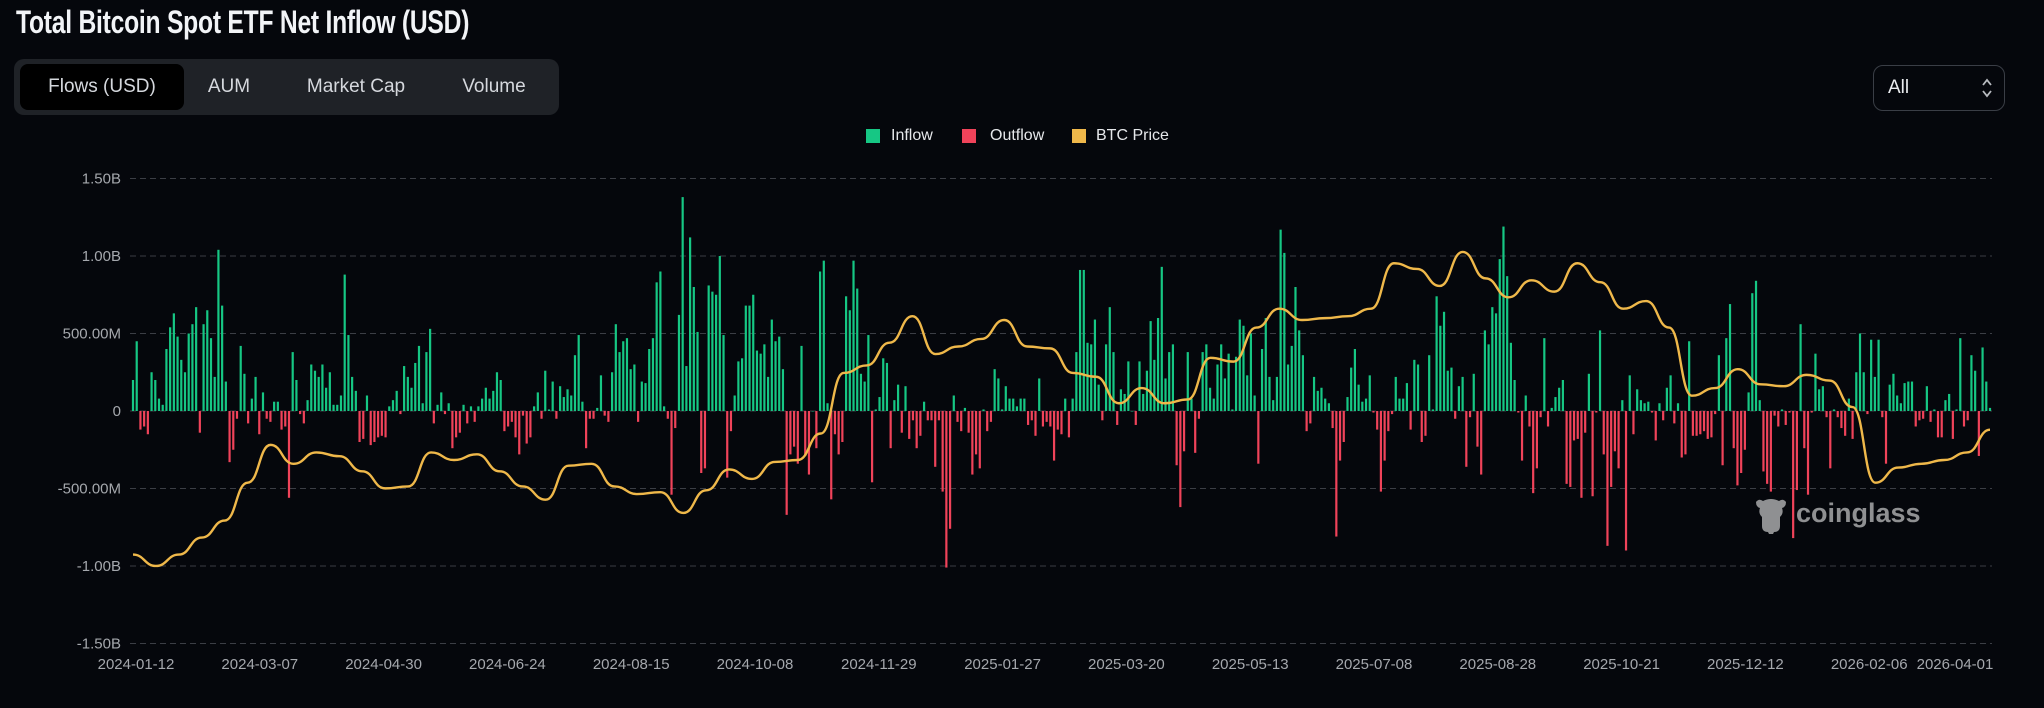  I want to click on tab-volume: Volume, so click(494, 86).